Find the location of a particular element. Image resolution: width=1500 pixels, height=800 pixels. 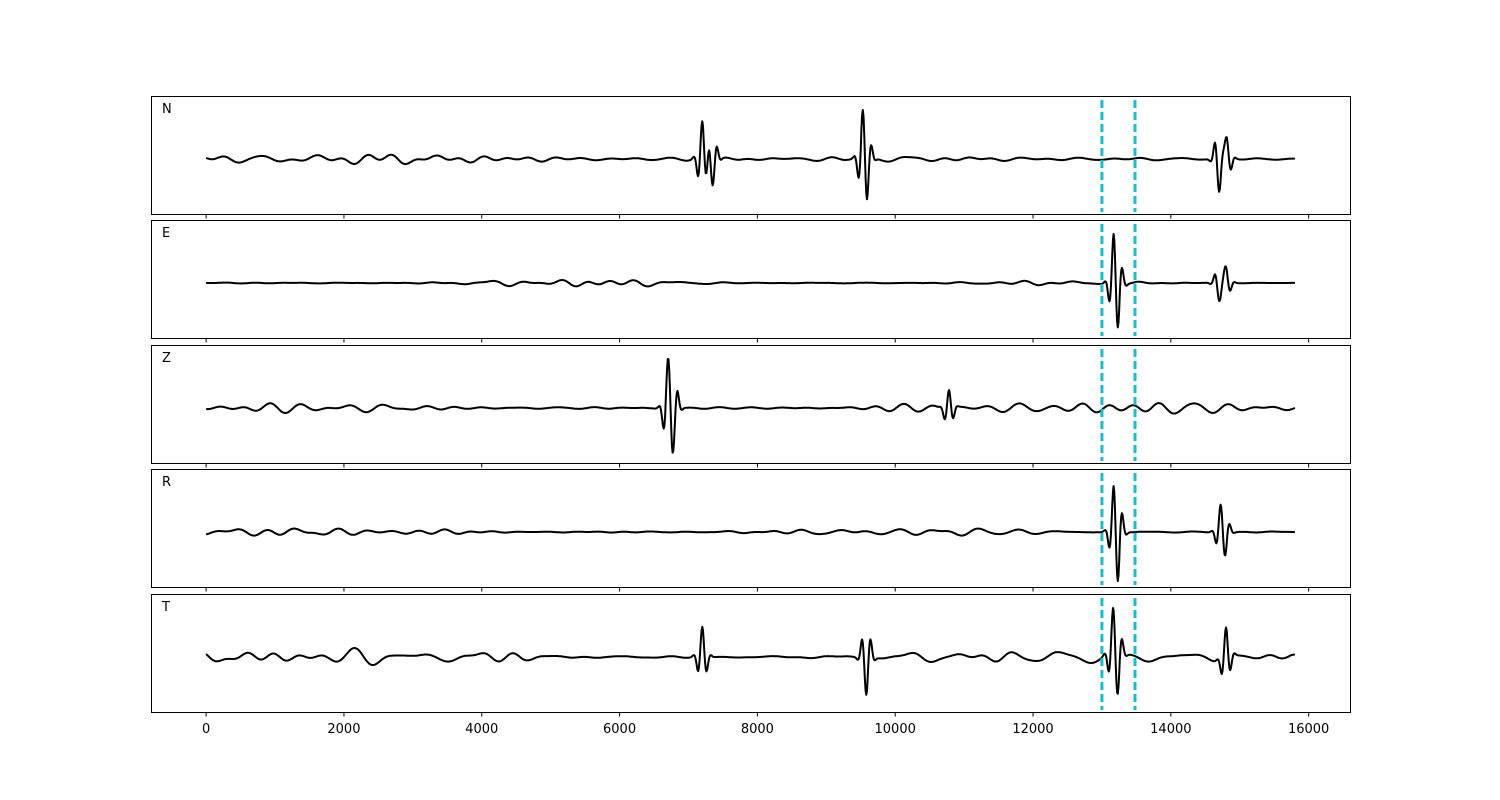

trace-line-n is located at coordinates (750, 155).